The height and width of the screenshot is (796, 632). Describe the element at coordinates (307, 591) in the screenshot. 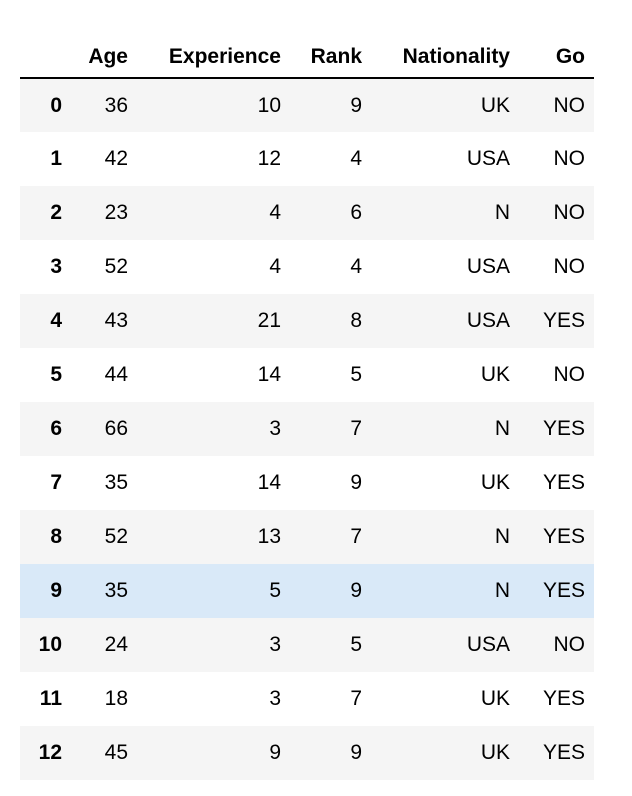

I see `table-row: 9 35 5 9 N YES` at that location.